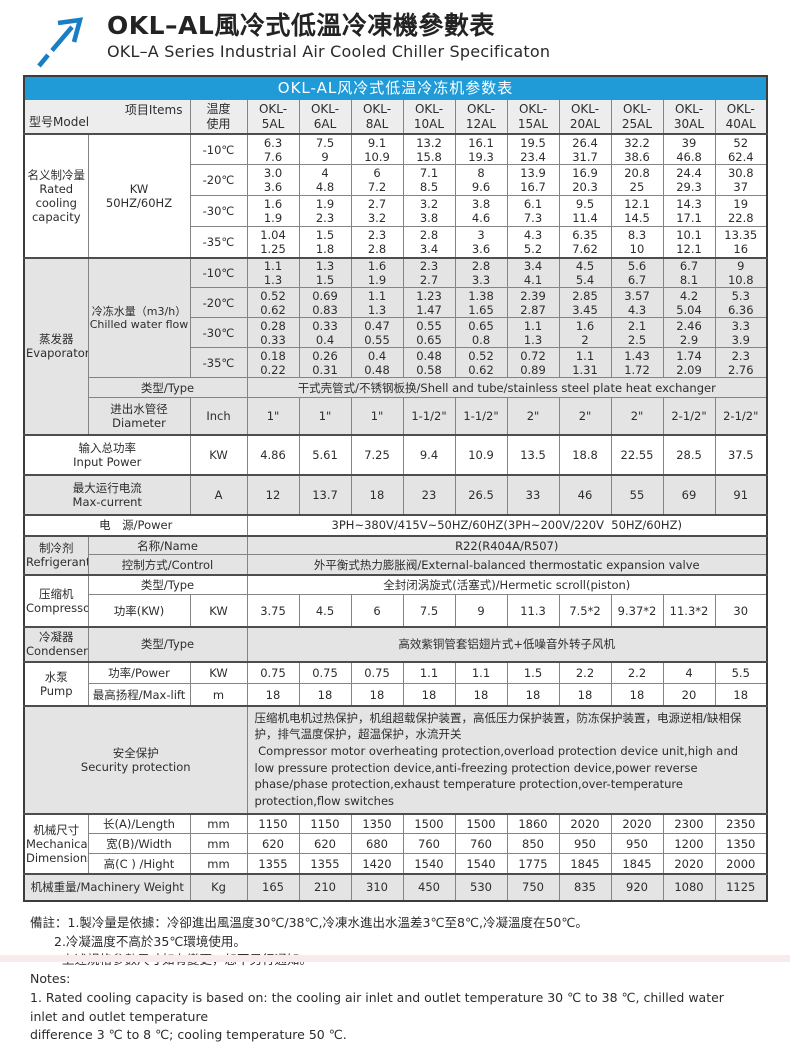 The width and height of the screenshot is (790, 1045). I want to click on rated-value-cell: 8.3 10, so click(637, 242).